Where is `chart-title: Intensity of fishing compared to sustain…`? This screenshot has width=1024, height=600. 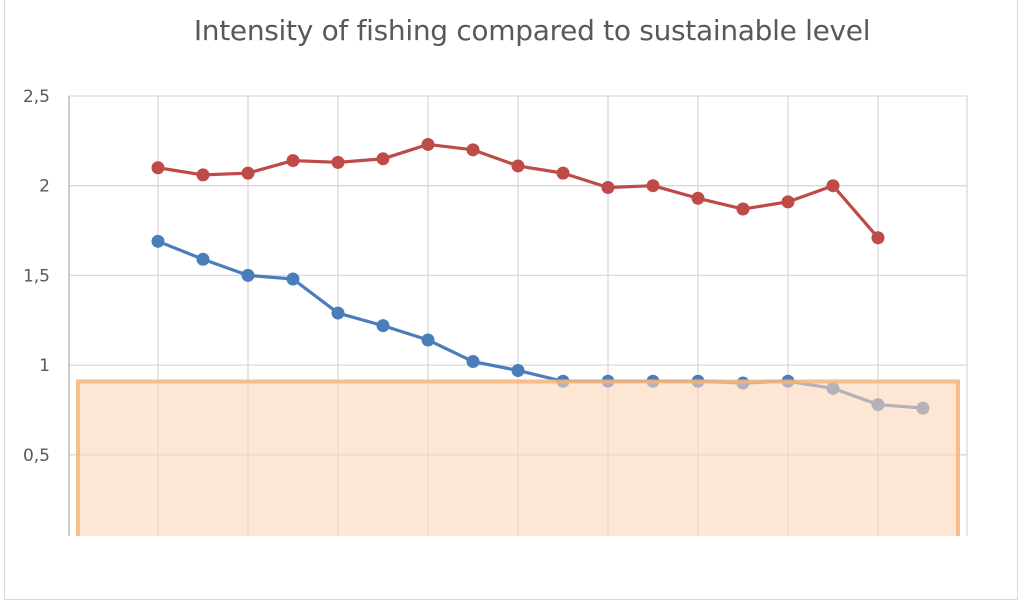 chart-title: Intensity of fishing compared to sustain… is located at coordinates (532, 30).